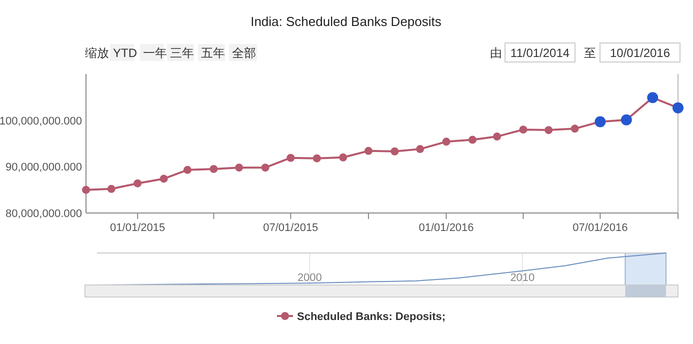  What do you see at coordinates (496, 53) in the screenshot?
I see `text: 由` at bounding box center [496, 53].